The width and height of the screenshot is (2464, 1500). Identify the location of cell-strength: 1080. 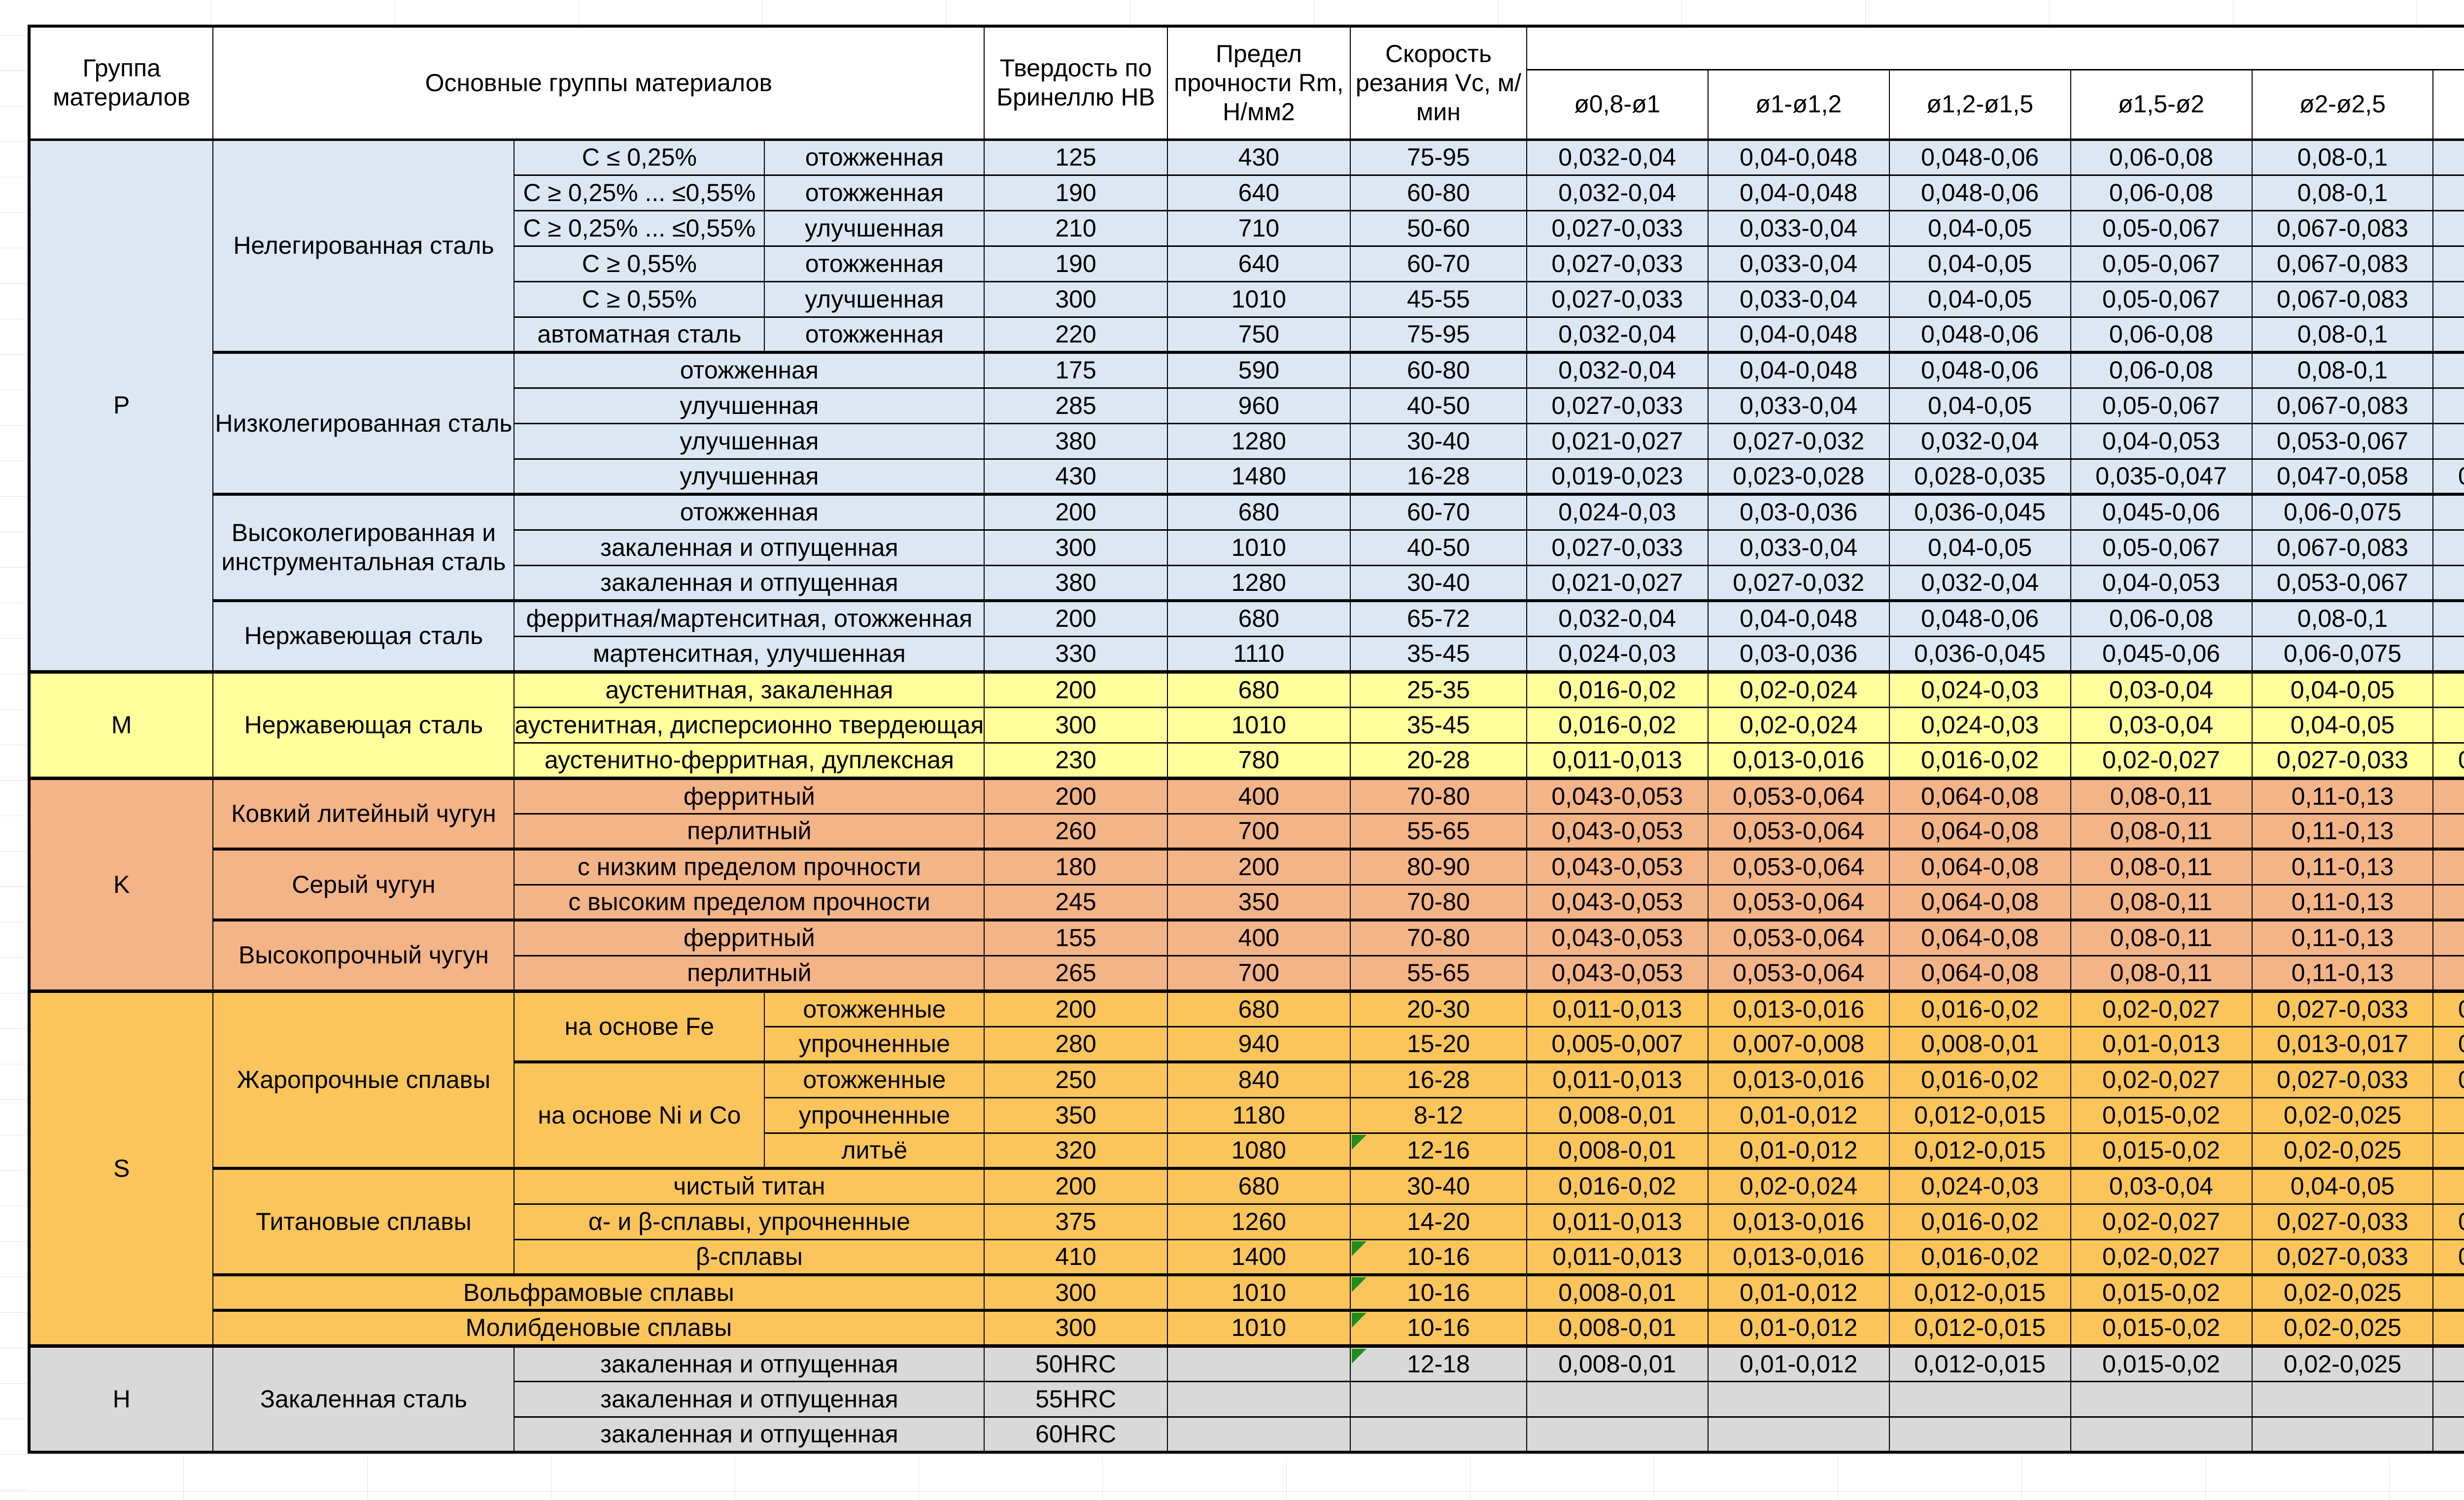
(1258, 1150).